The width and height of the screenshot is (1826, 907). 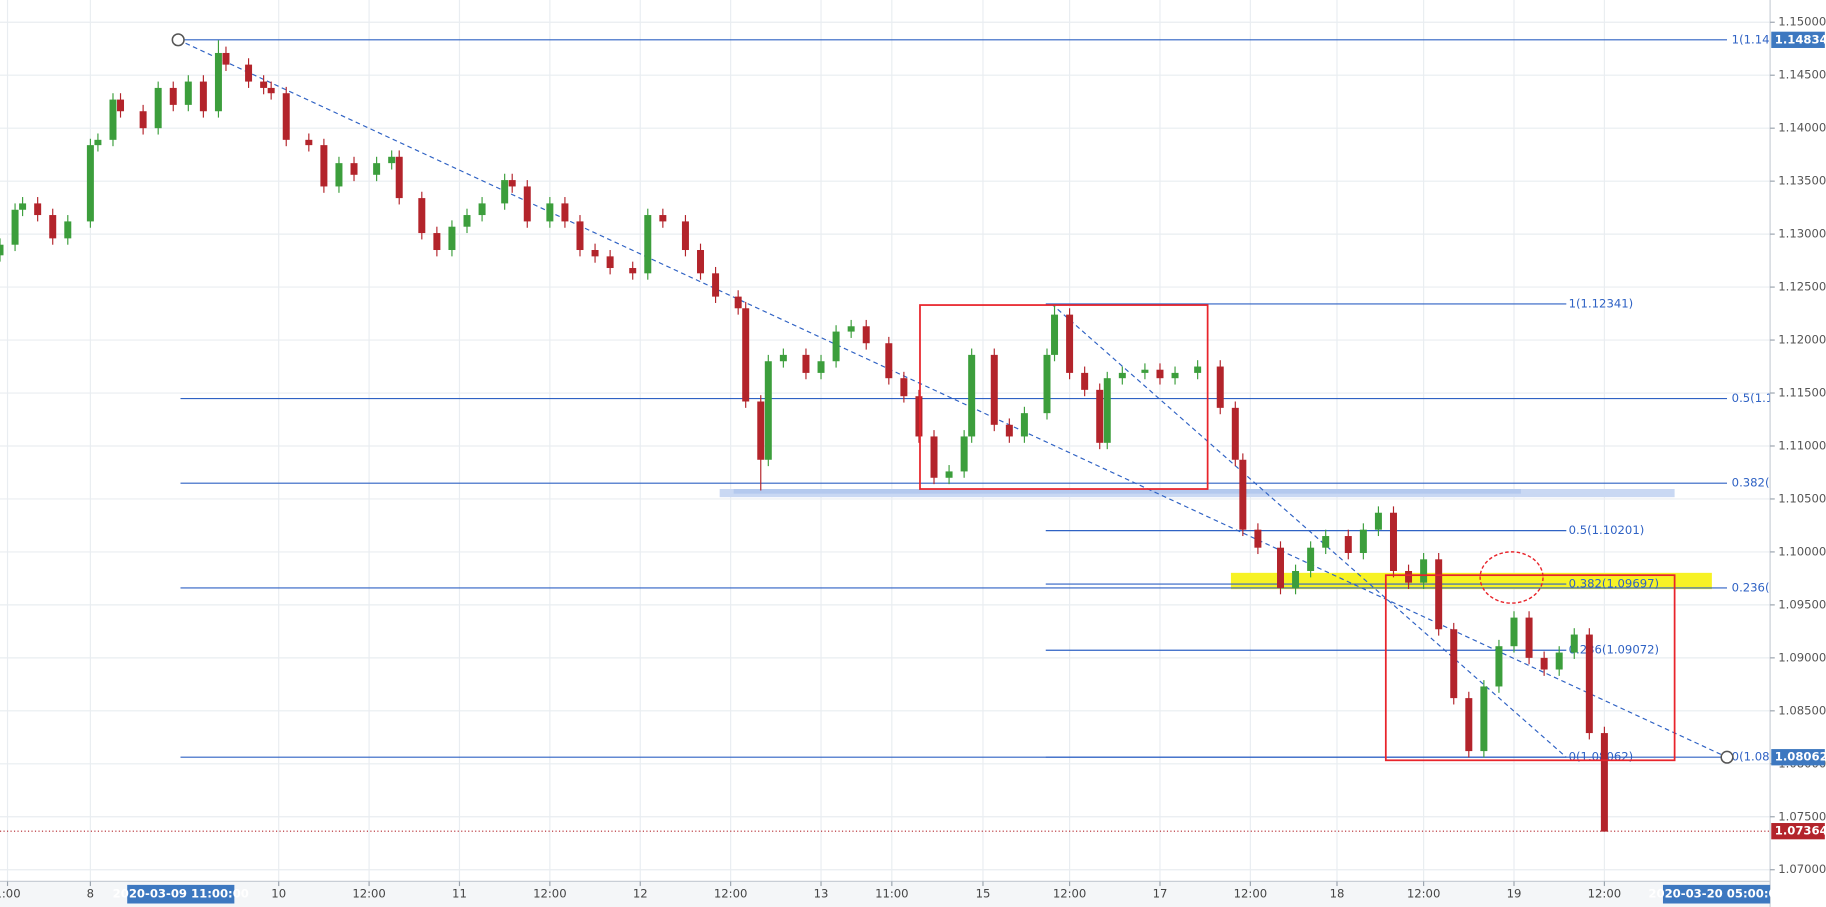 I want to click on x-tick-label: 1:00, so click(x=10, y=894).